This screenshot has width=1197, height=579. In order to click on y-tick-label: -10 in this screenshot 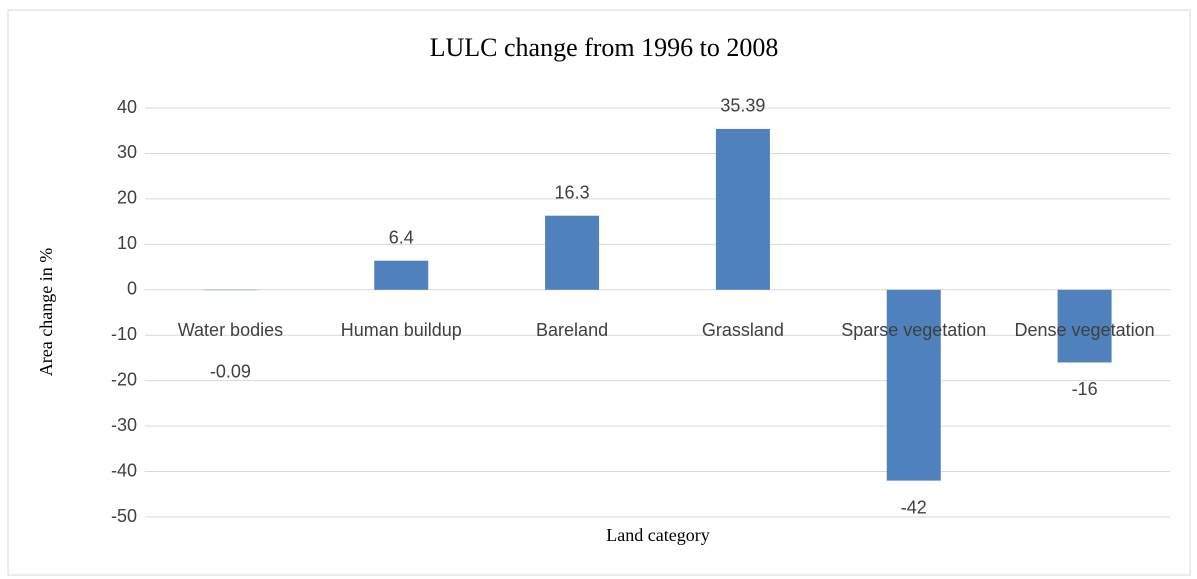, I will do `click(124, 334)`.